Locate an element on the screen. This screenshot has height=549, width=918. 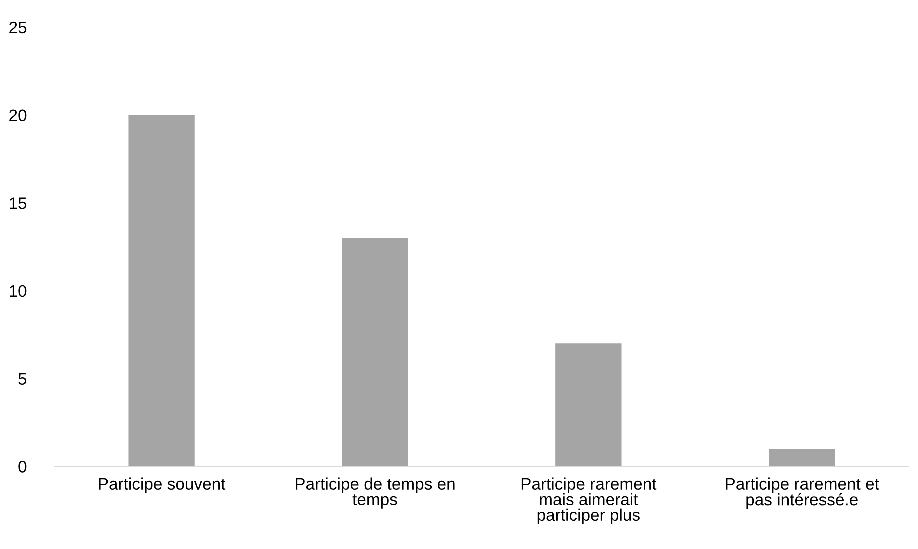
x-tick-label: Participe de temps en temps is located at coordinates (375, 493).